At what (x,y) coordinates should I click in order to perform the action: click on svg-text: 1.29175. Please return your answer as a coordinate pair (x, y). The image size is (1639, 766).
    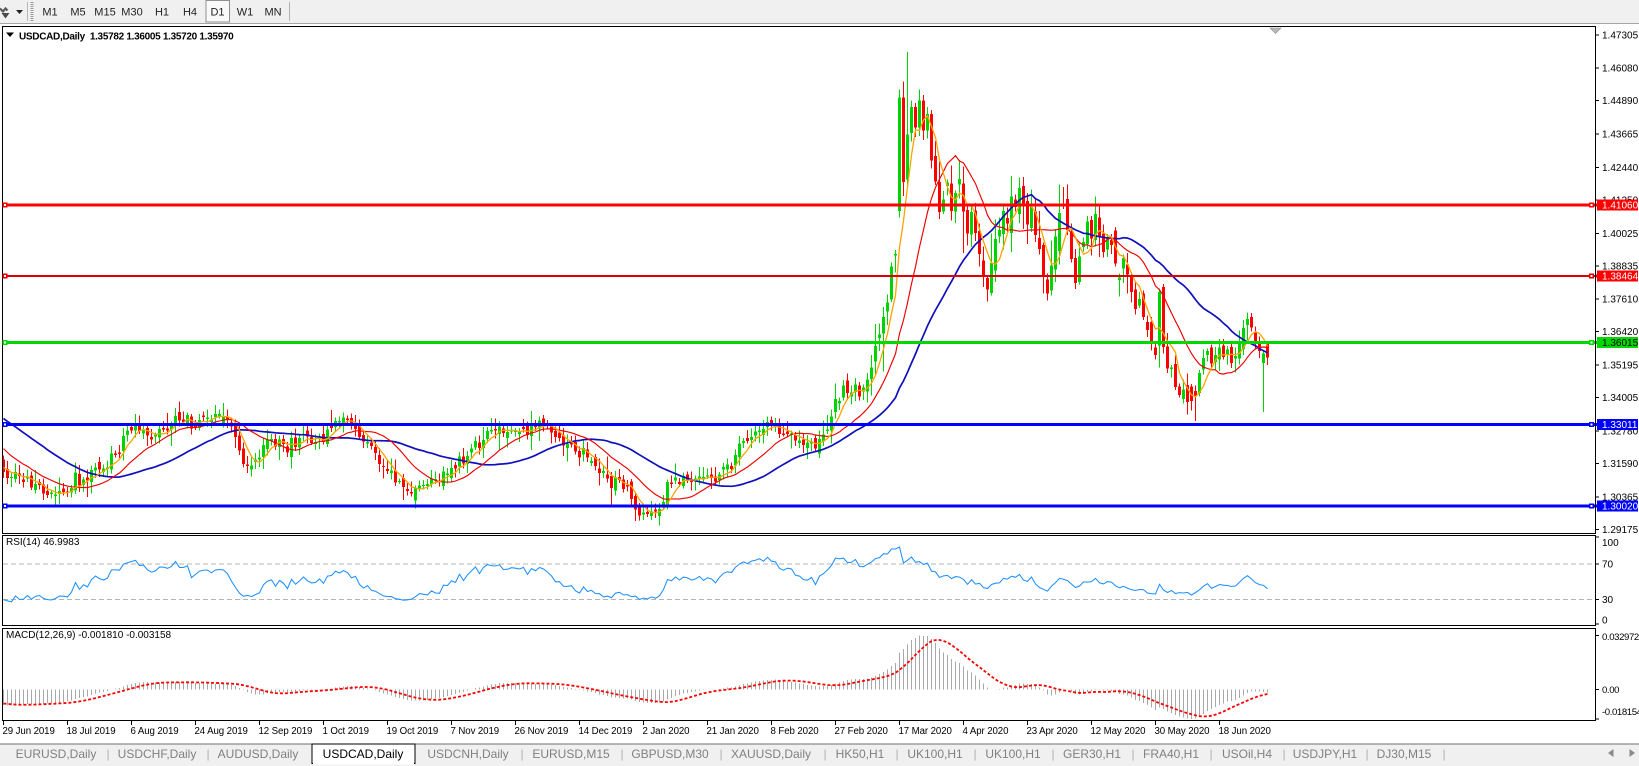
    Looking at the image, I should click on (1620, 530).